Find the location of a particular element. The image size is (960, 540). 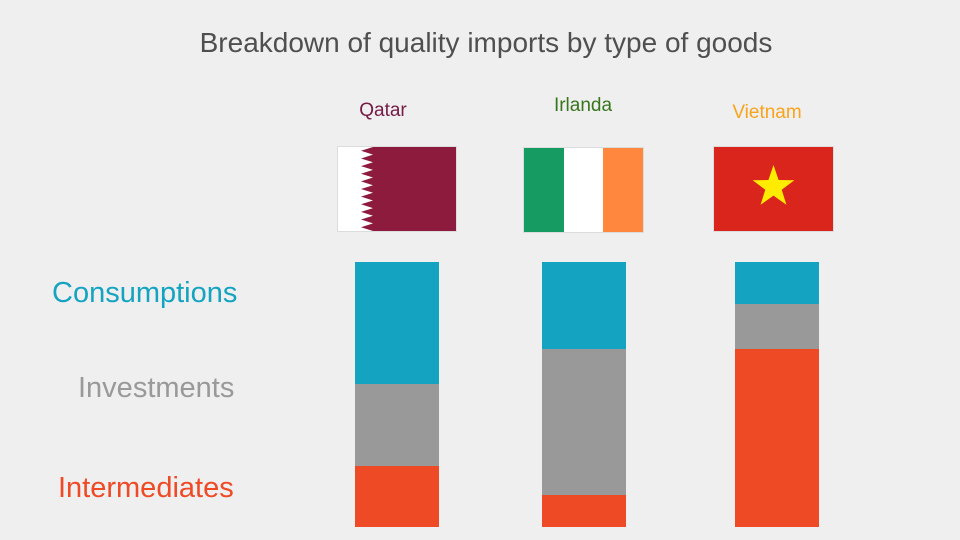

legend-label-consumptions: Consumptions is located at coordinates (145, 293).